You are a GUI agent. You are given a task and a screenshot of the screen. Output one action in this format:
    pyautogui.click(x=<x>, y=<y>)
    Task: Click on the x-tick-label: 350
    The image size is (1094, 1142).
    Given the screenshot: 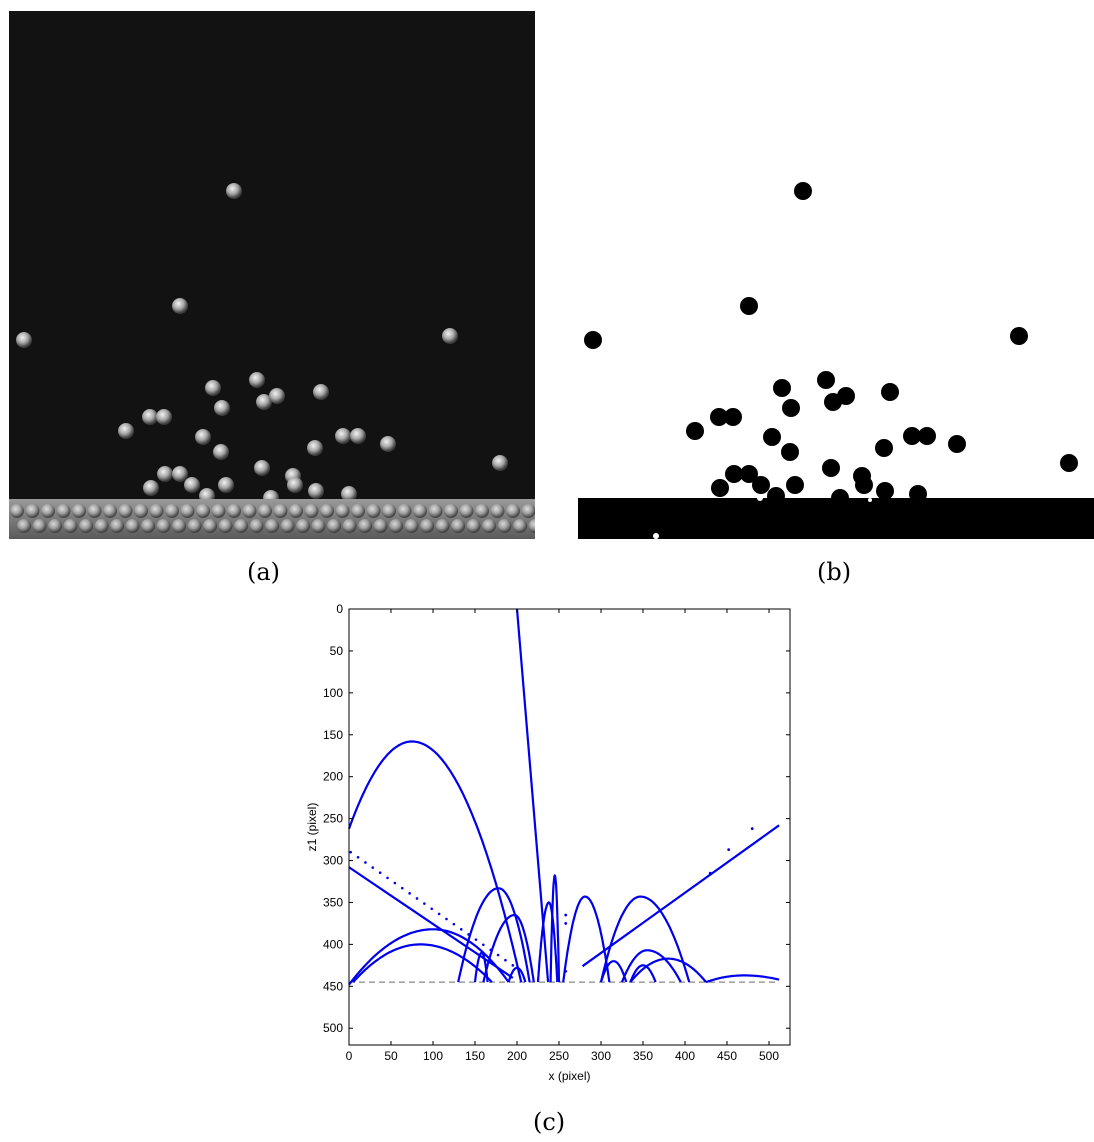 What is the action you would take?
    pyautogui.click(x=643, y=1056)
    